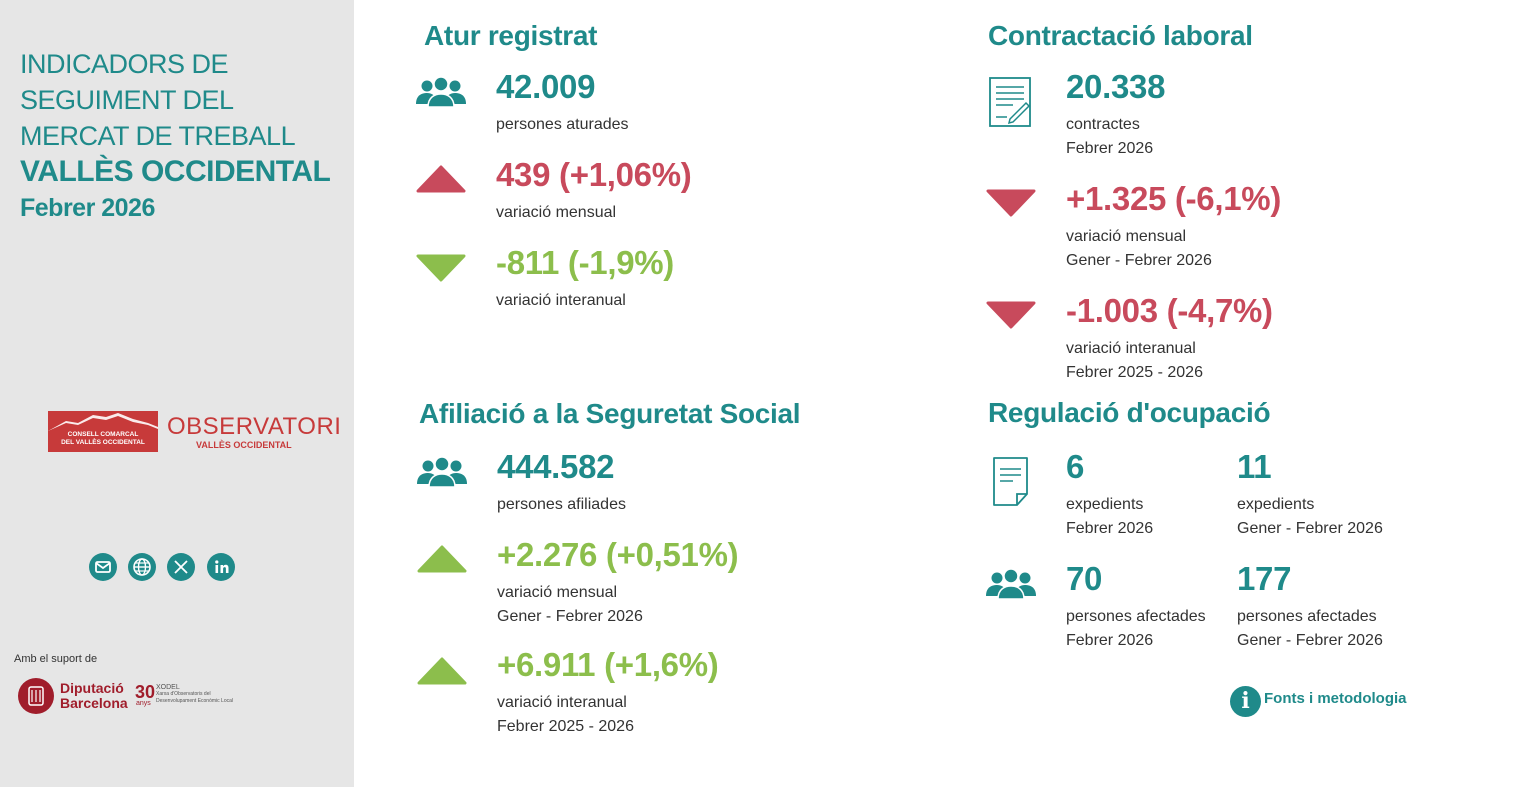  What do you see at coordinates (561, 504) in the screenshot?
I see `afiliacio-total-label: persones afiliades` at bounding box center [561, 504].